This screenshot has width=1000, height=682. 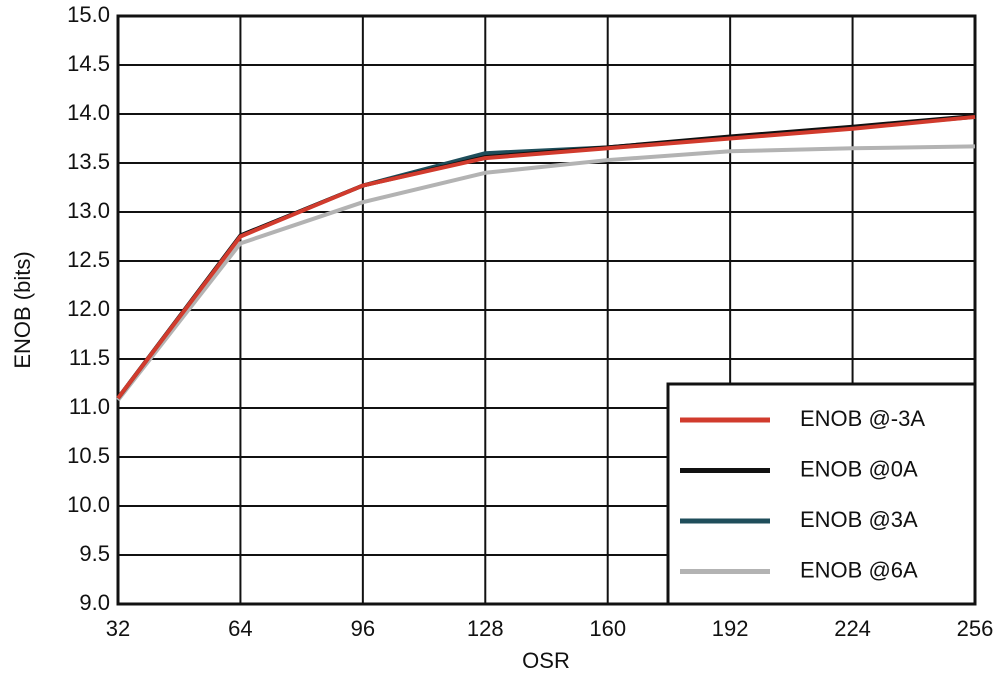 What do you see at coordinates (240, 628) in the screenshot?
I see `x-tick-label: 64` at bounding box center [240, 628].